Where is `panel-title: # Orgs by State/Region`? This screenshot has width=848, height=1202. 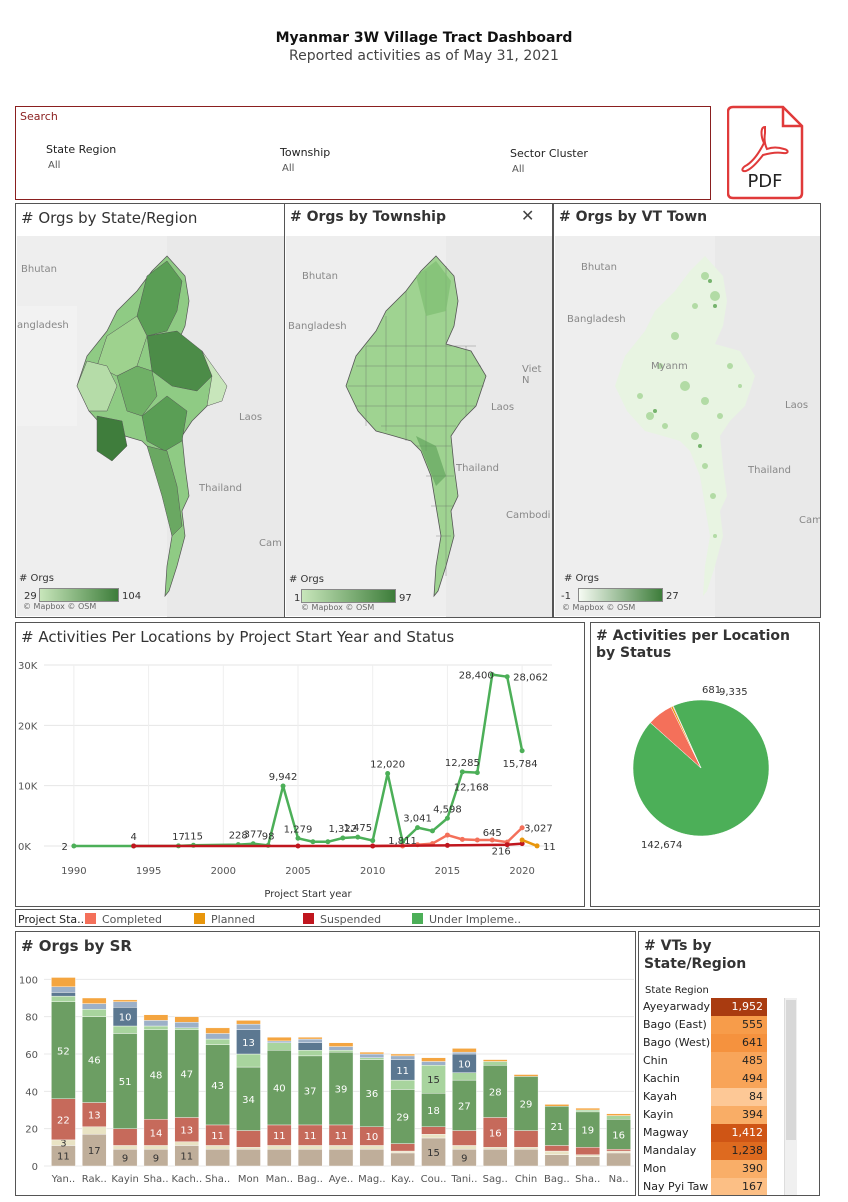 panel-title: # Orgs by State/Region is located at coordinates (109, 218).